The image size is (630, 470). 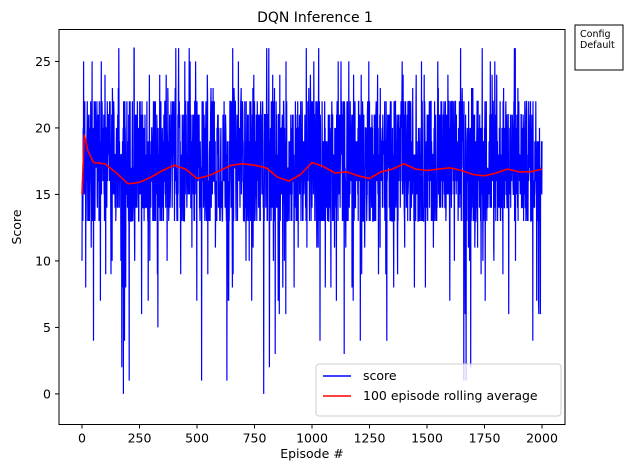 What do you see at coordinates (82, 438) in the screenshot?
I see `x-tick-label: 0` at bounding box center [82, 438].